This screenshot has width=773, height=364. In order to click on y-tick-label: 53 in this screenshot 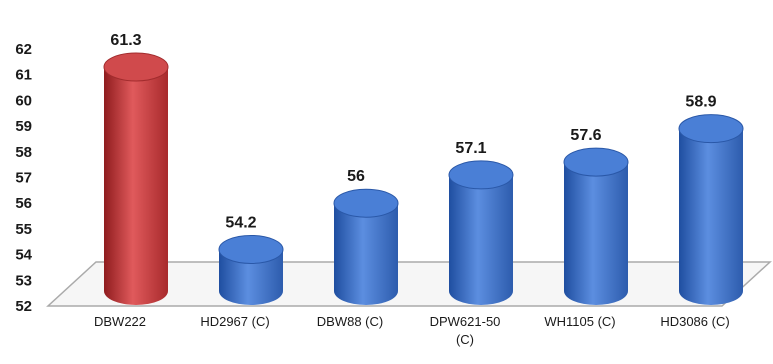, I will do `click(23, 280)`.